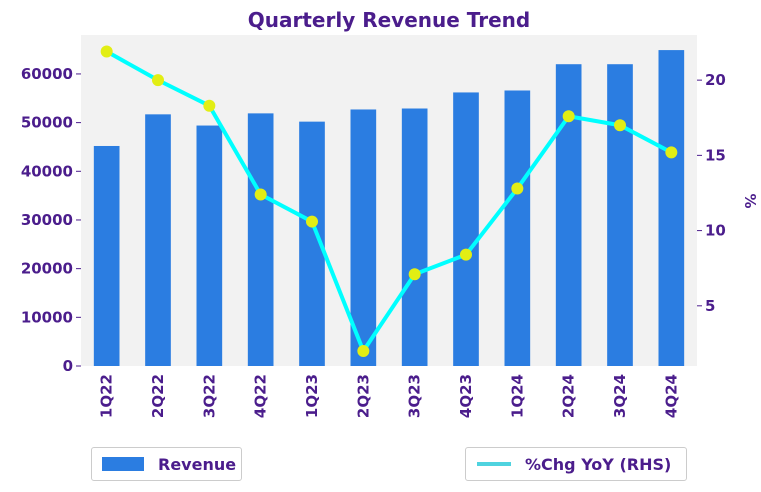 The image size is (761, 492). Describe the element at coordinates (197, 464) in the screenshot. I see `legend-revenue-label: Revenue` at that location.